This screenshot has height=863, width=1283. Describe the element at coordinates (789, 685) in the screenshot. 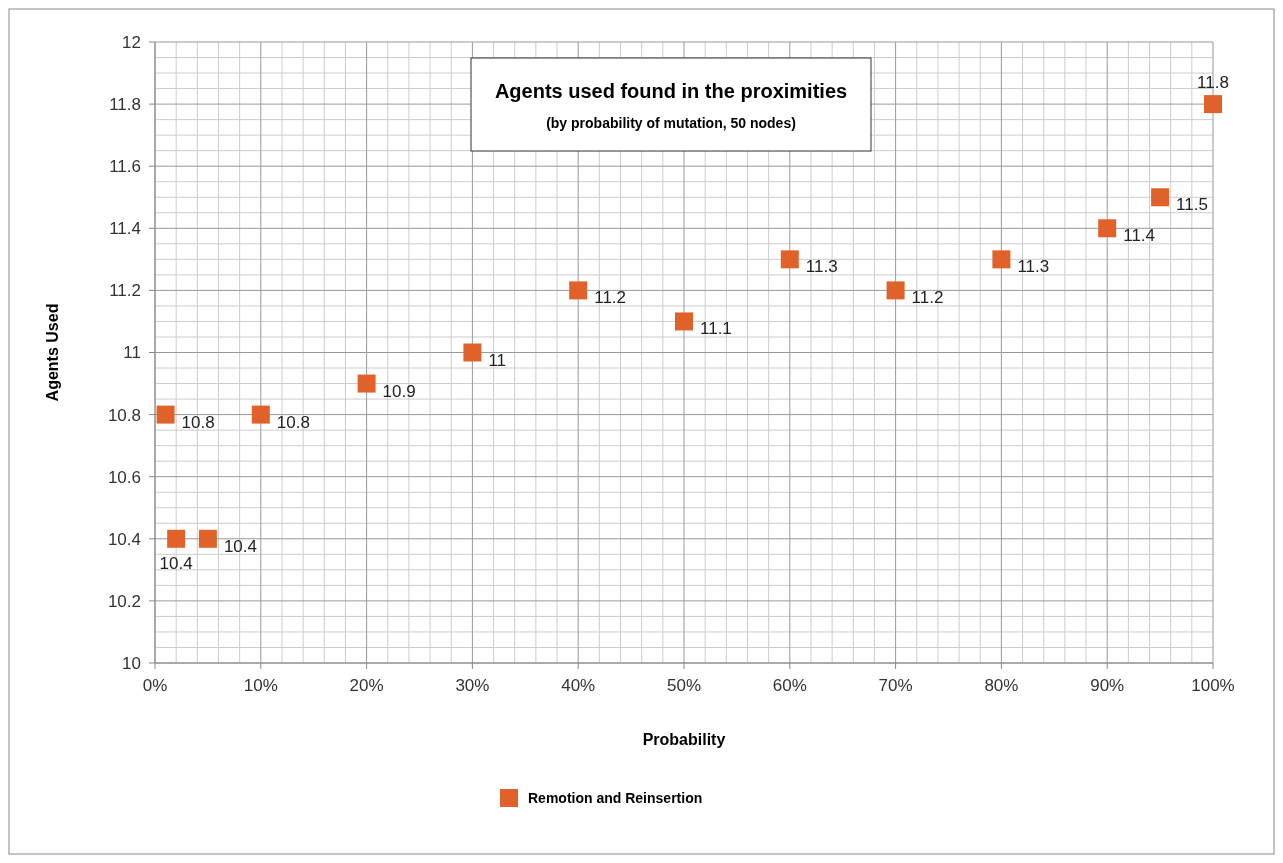

I see `x-tick-label: 60%` at that location.